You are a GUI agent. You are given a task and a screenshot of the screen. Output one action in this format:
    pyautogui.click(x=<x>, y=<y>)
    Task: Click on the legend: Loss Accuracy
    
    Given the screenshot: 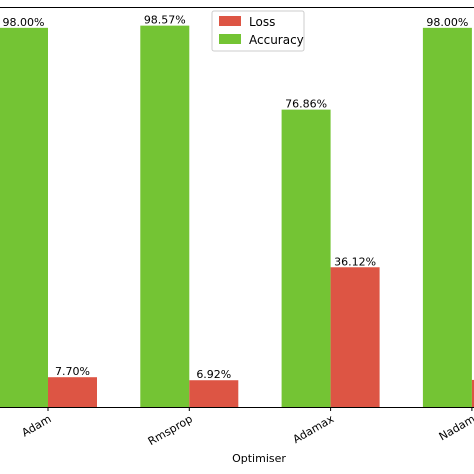 What is the action you would take?
    pyautogui.click(x=258, y=31)
    